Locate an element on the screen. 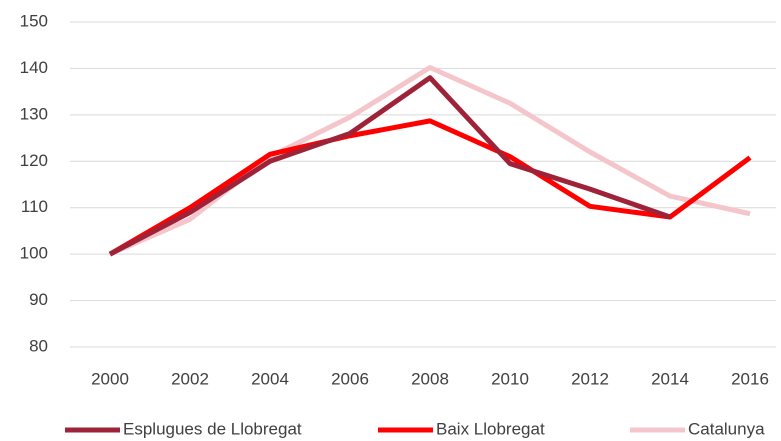  x-tick-label: 2000 is located at coordinates (110, 378).